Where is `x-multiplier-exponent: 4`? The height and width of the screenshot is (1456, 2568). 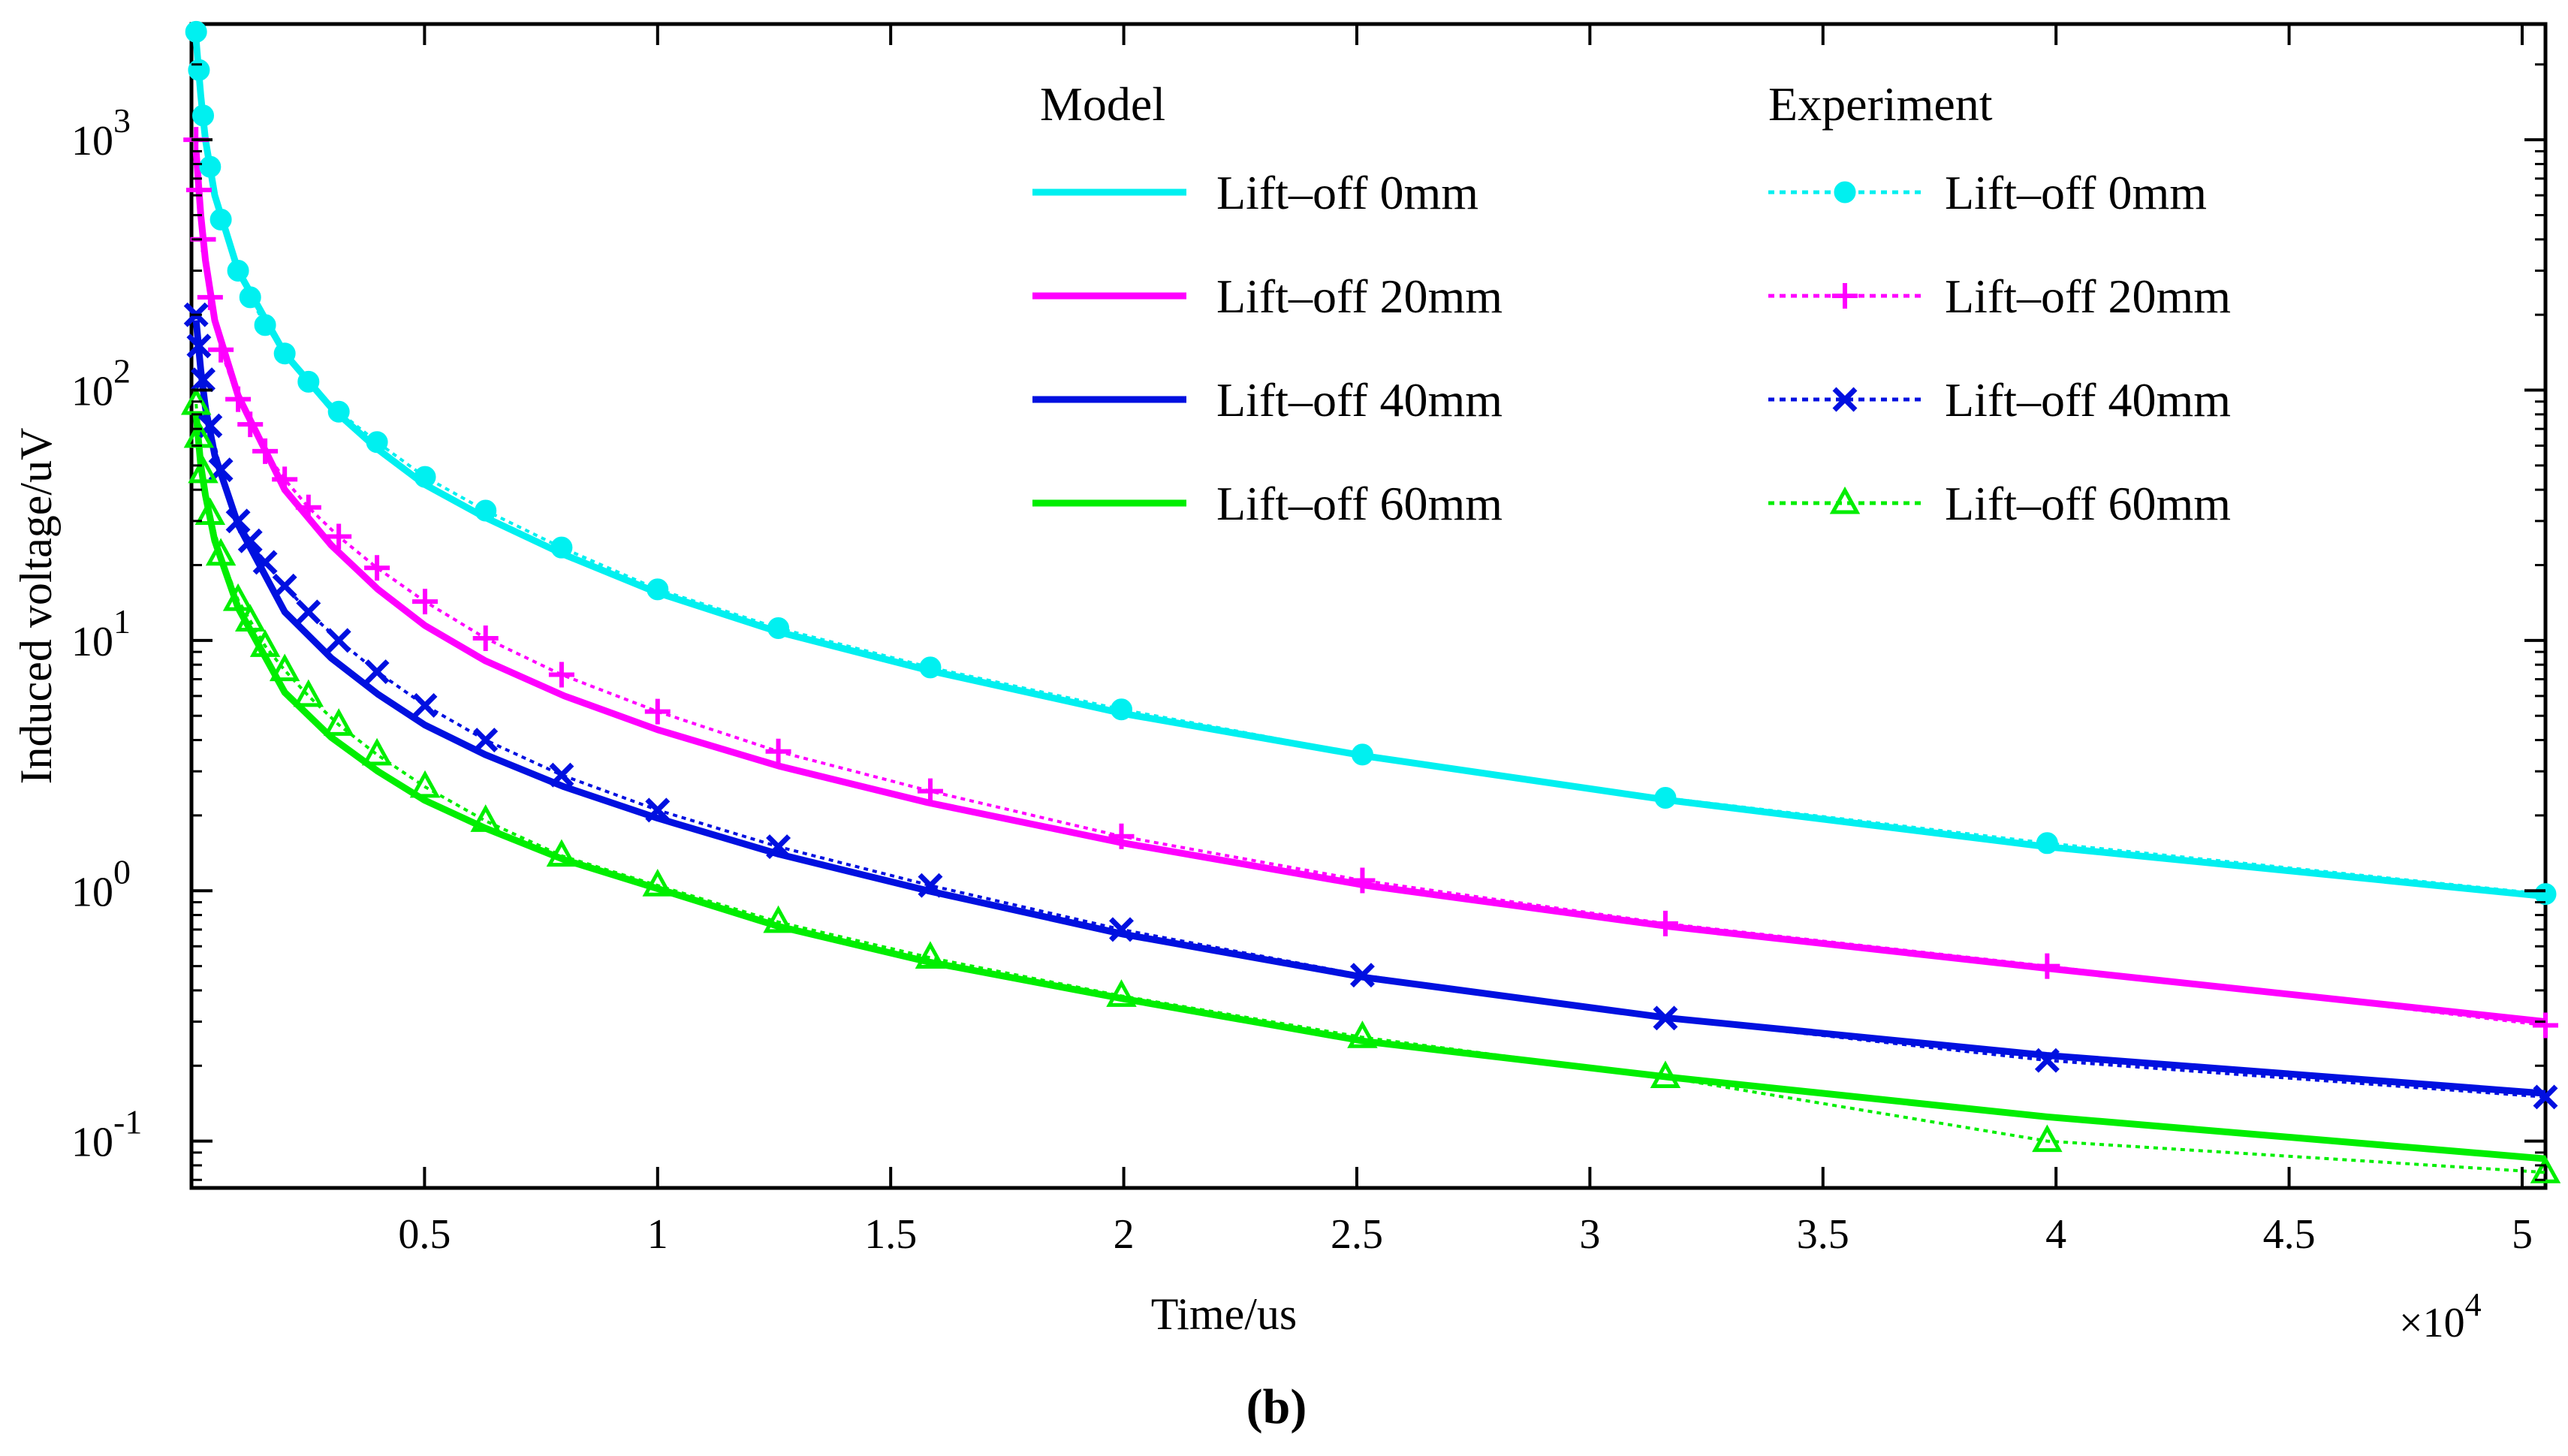 x-multiplier-exponent: 4 is located at coordinates (2473, 1304).